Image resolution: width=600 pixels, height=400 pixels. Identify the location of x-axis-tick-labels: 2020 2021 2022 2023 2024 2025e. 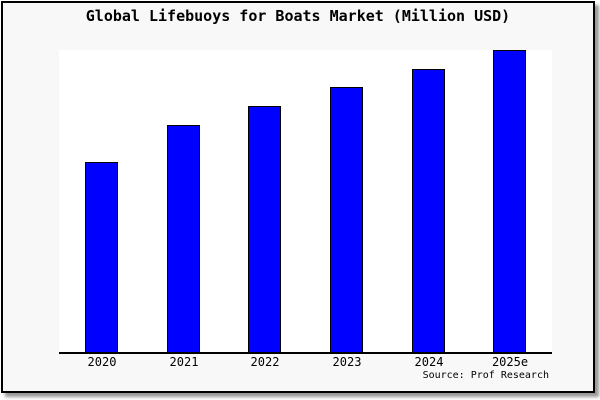
(305, 362).